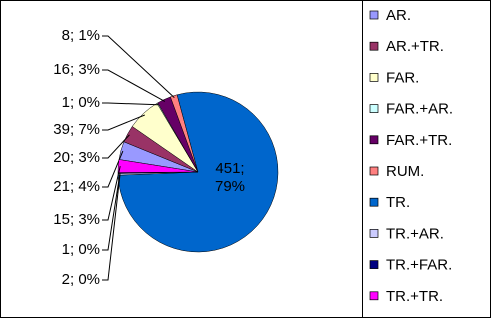 The height and width of the screenshot is (318, 491). Describe the element at coordinates (76, 219) in the screenshot. I see `data-label: 15; 3%` at that location.